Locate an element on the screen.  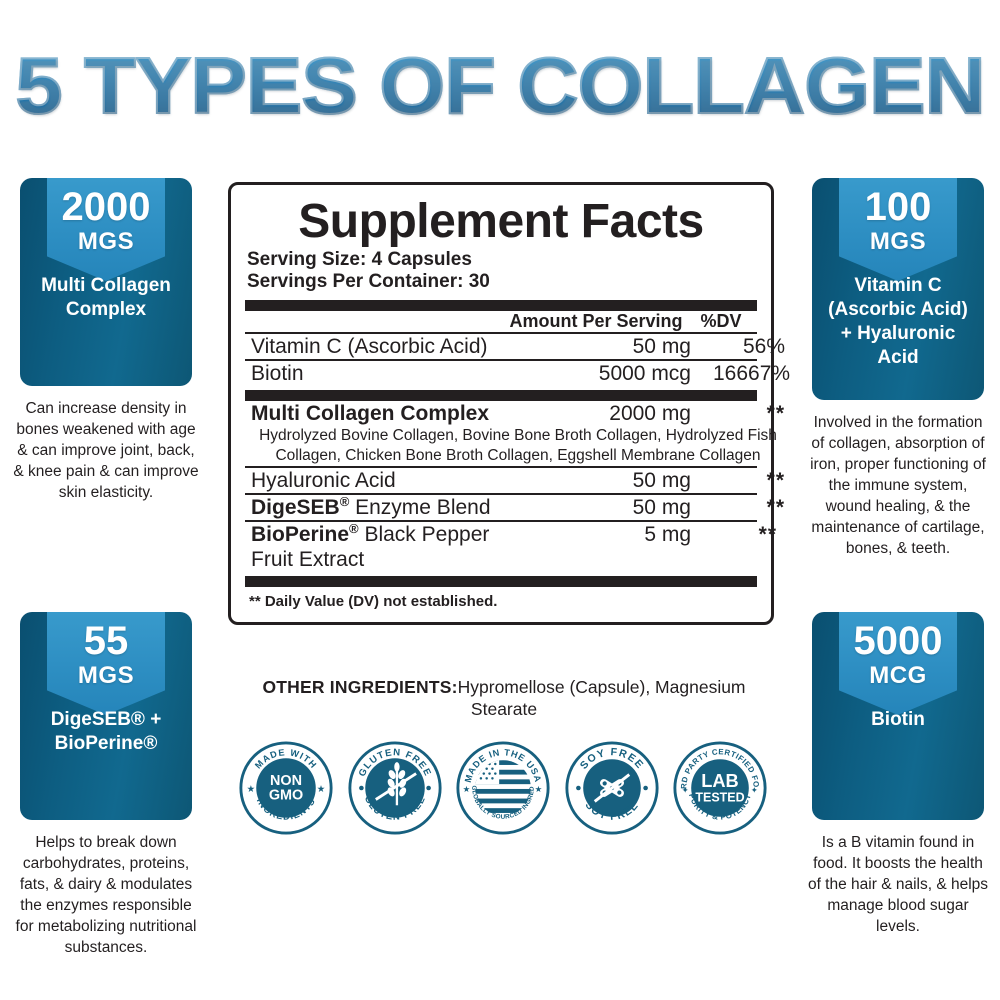
badge-amount: 100 is located at coordinates (898, 207).